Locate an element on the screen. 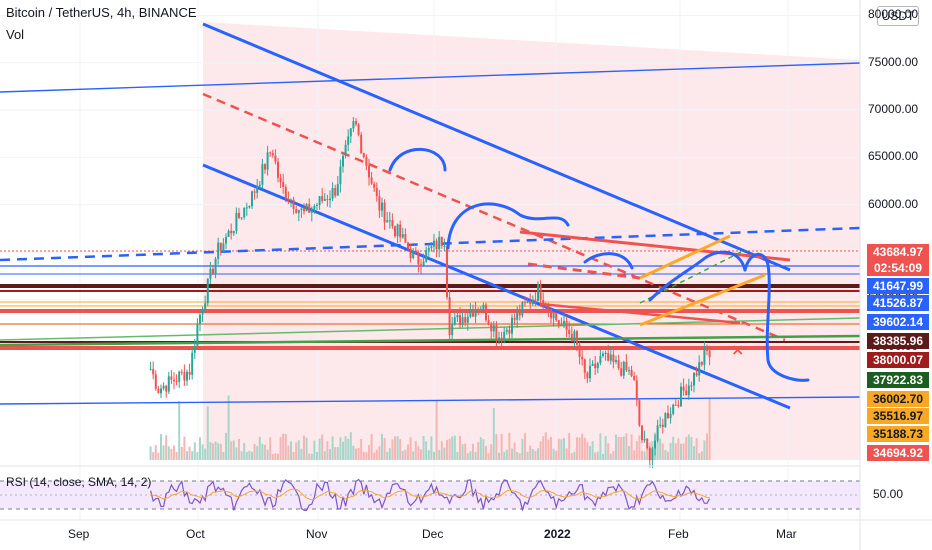  price-tag: 41526.87 is located at coordinates (898, 303).